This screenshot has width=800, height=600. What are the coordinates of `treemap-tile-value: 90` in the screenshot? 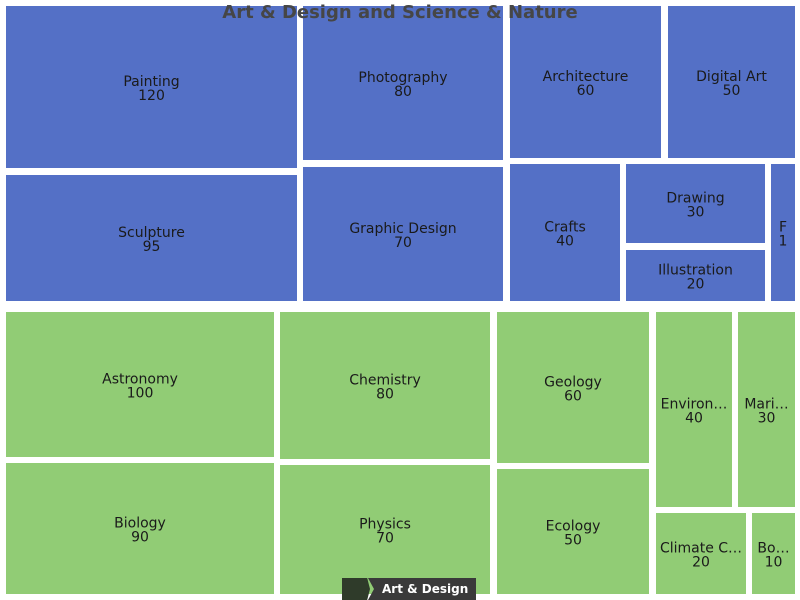 It's located at (140, 538).